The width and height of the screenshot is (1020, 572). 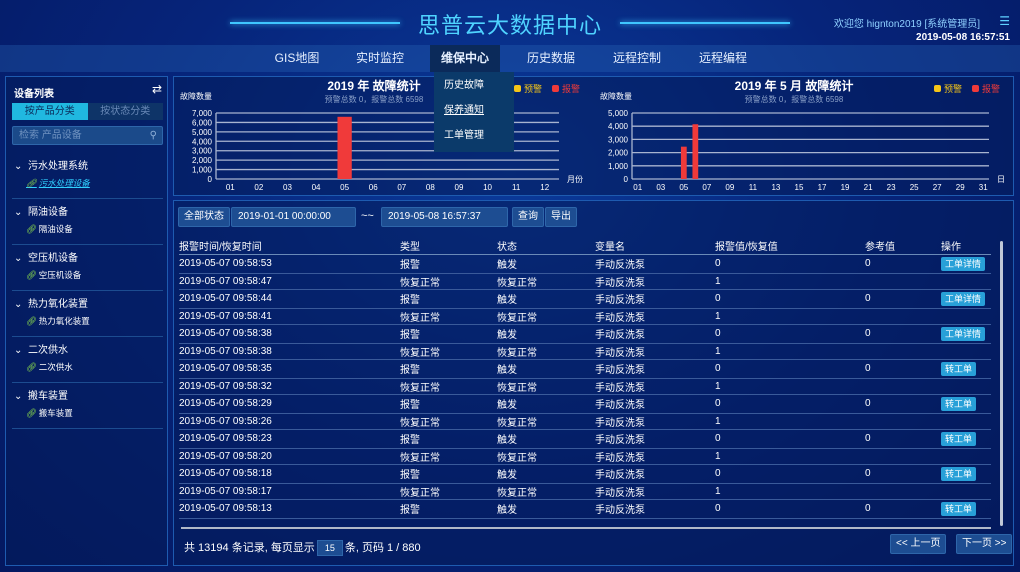 I want to click on nav-remote-program: 远程编程, so click(x=722, y=58).